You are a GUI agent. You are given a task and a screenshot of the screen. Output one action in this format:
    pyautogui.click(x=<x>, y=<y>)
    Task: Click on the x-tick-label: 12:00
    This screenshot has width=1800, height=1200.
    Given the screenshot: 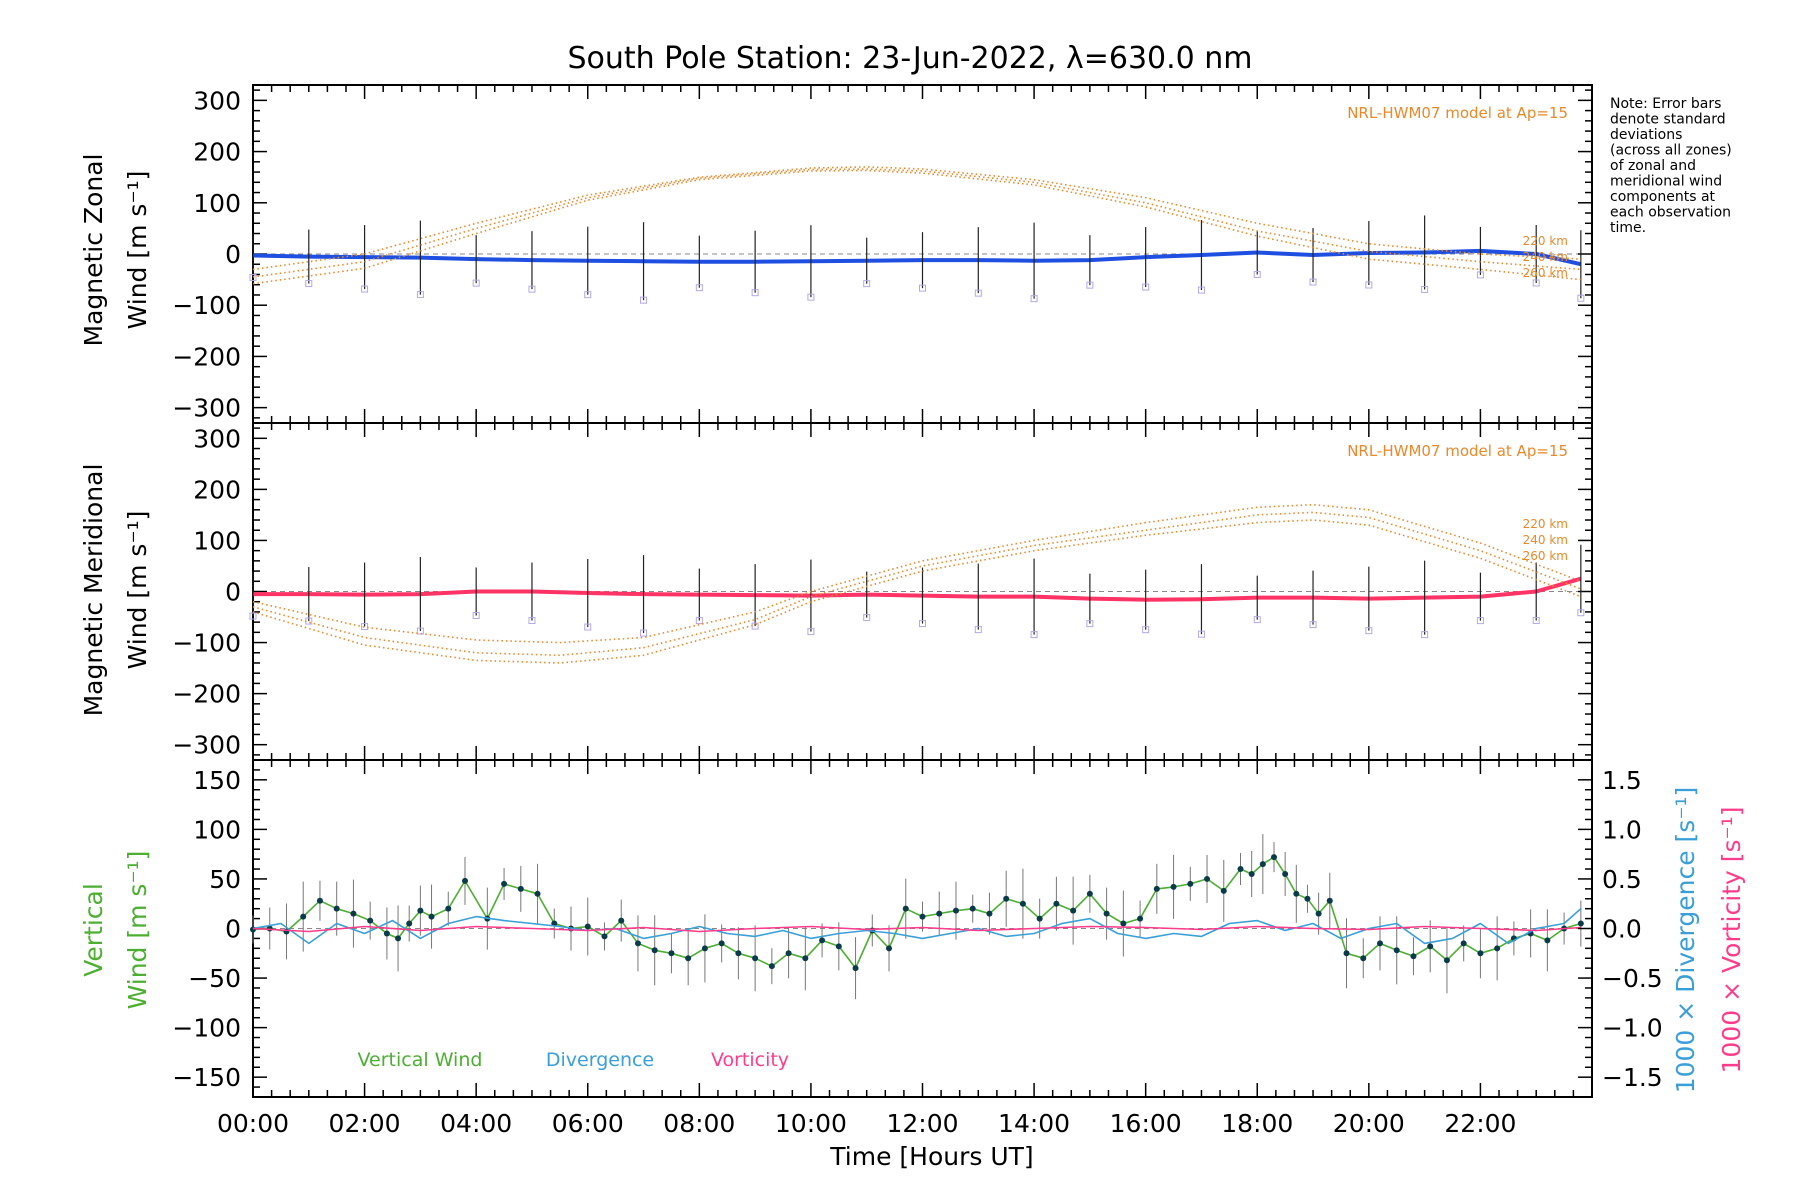 What is the action you would take?
    pyautogui.click(x=922, y=1123)
    